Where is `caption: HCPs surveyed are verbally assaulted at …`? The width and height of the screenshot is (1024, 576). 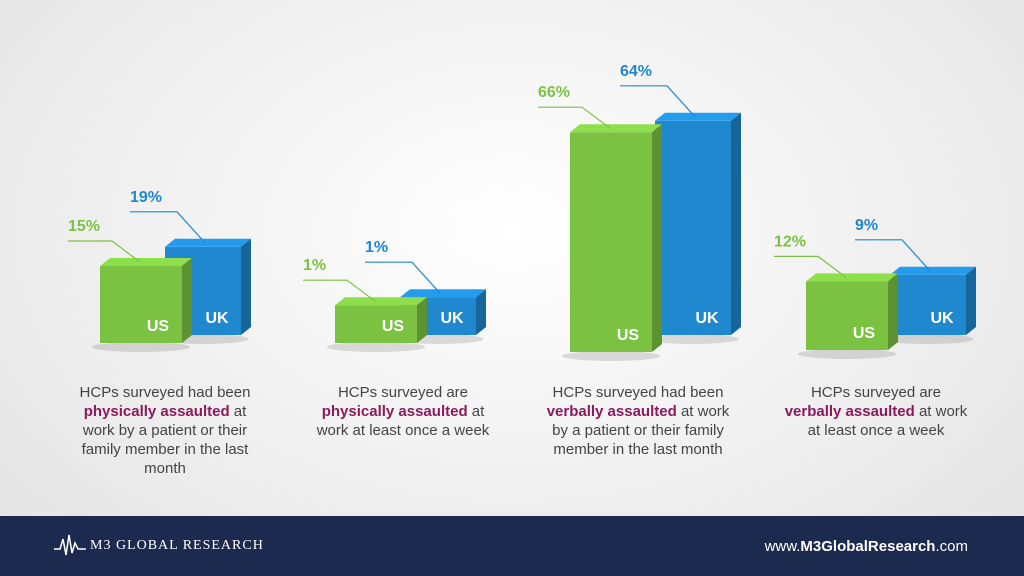 caption: HCPs surveyed are verbally assaulted at … is located at coordinates (876, 411).